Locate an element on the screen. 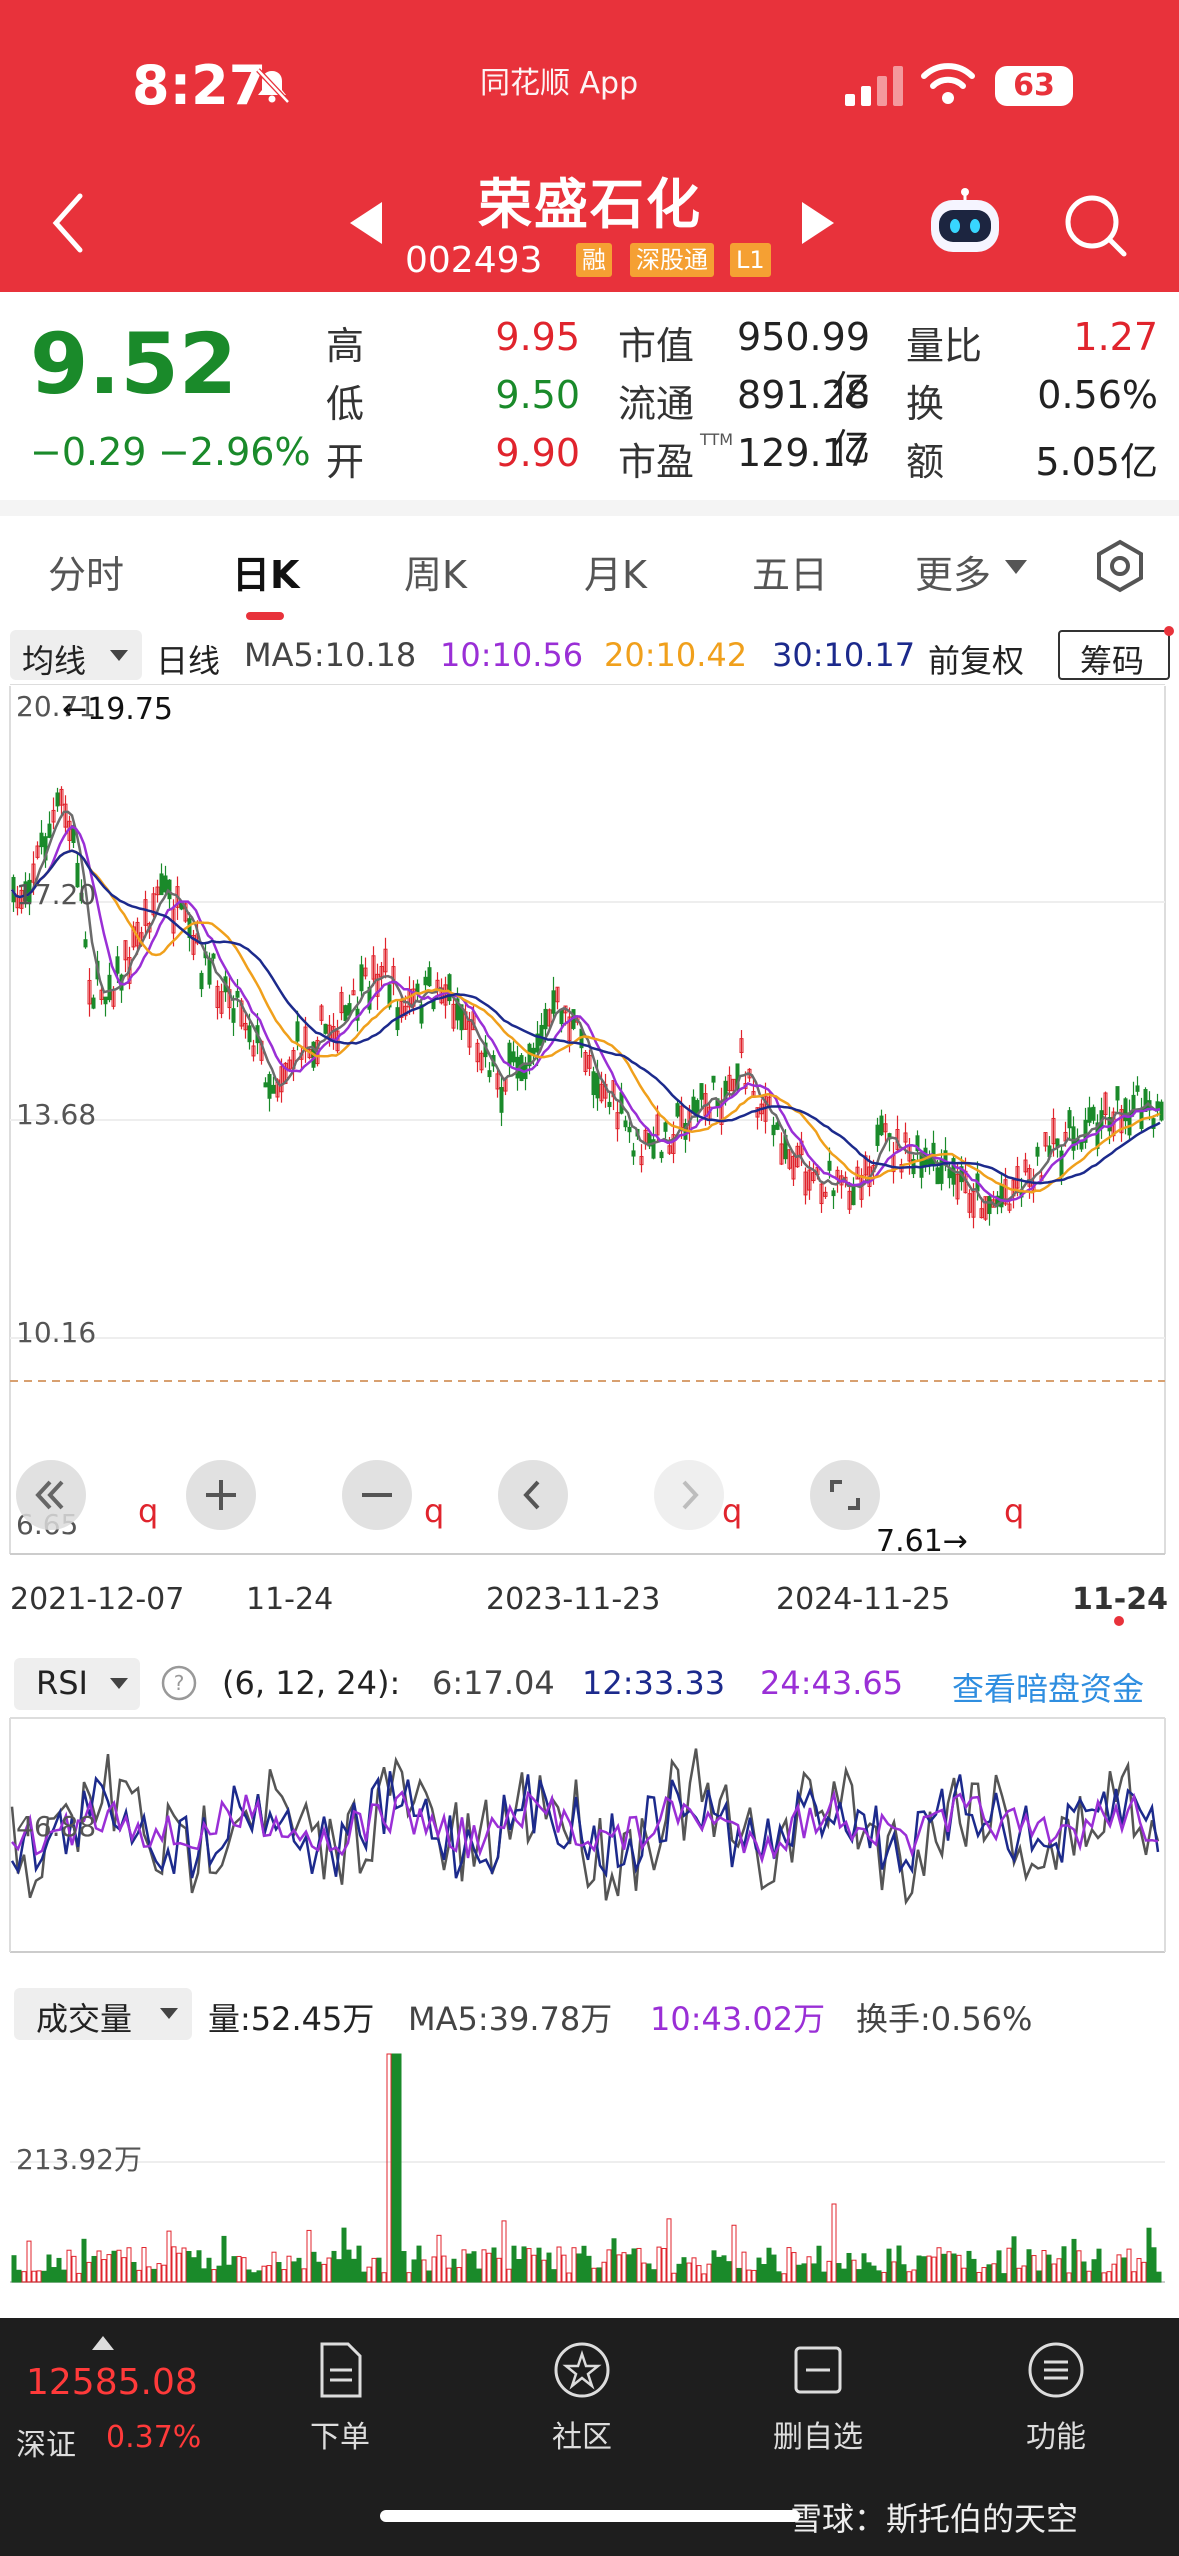  dark-pool-link: 查看暗盘资金 is located at coordinates (1048, 1689).